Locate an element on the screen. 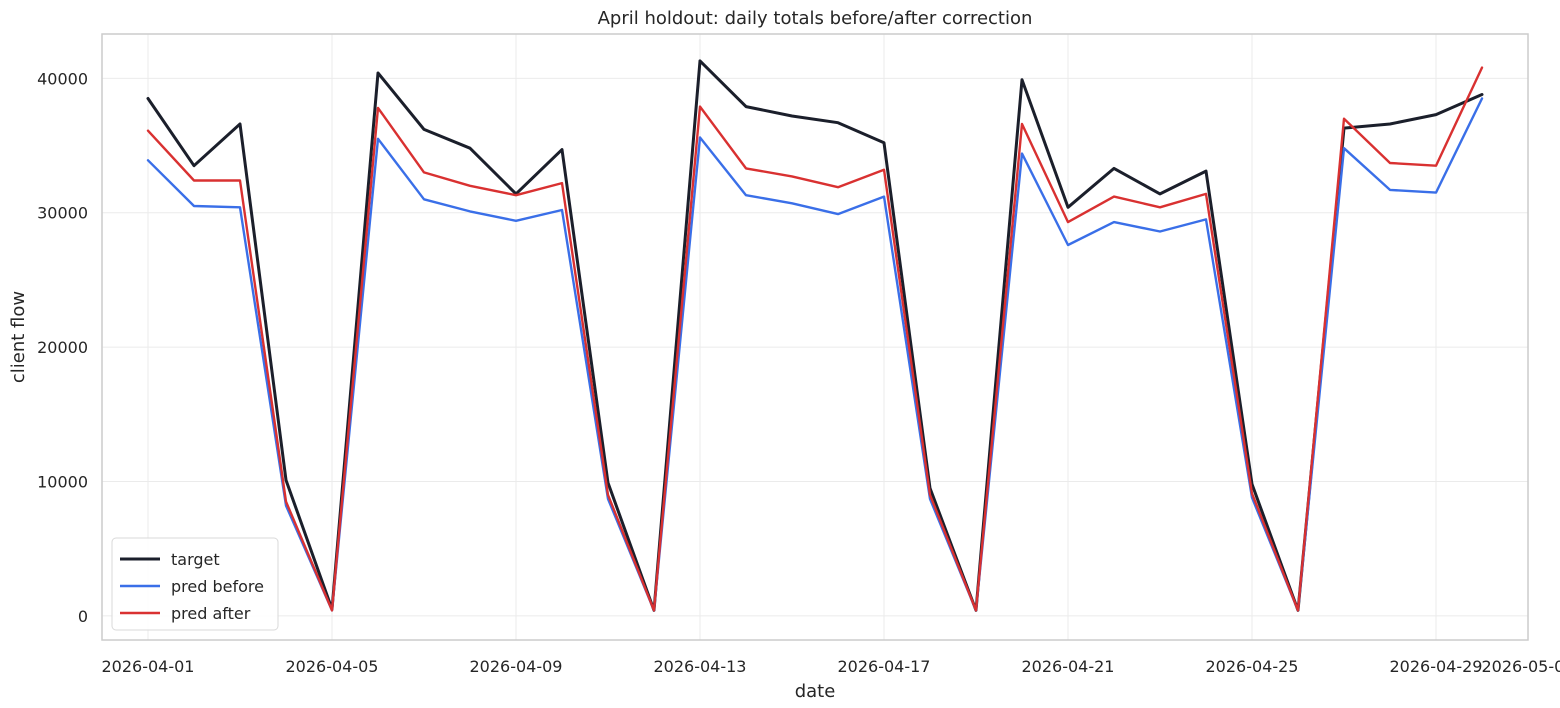 This screenshot has width=1560, height=708. y-axis-label: client flow is located at coordinates (18, 337).